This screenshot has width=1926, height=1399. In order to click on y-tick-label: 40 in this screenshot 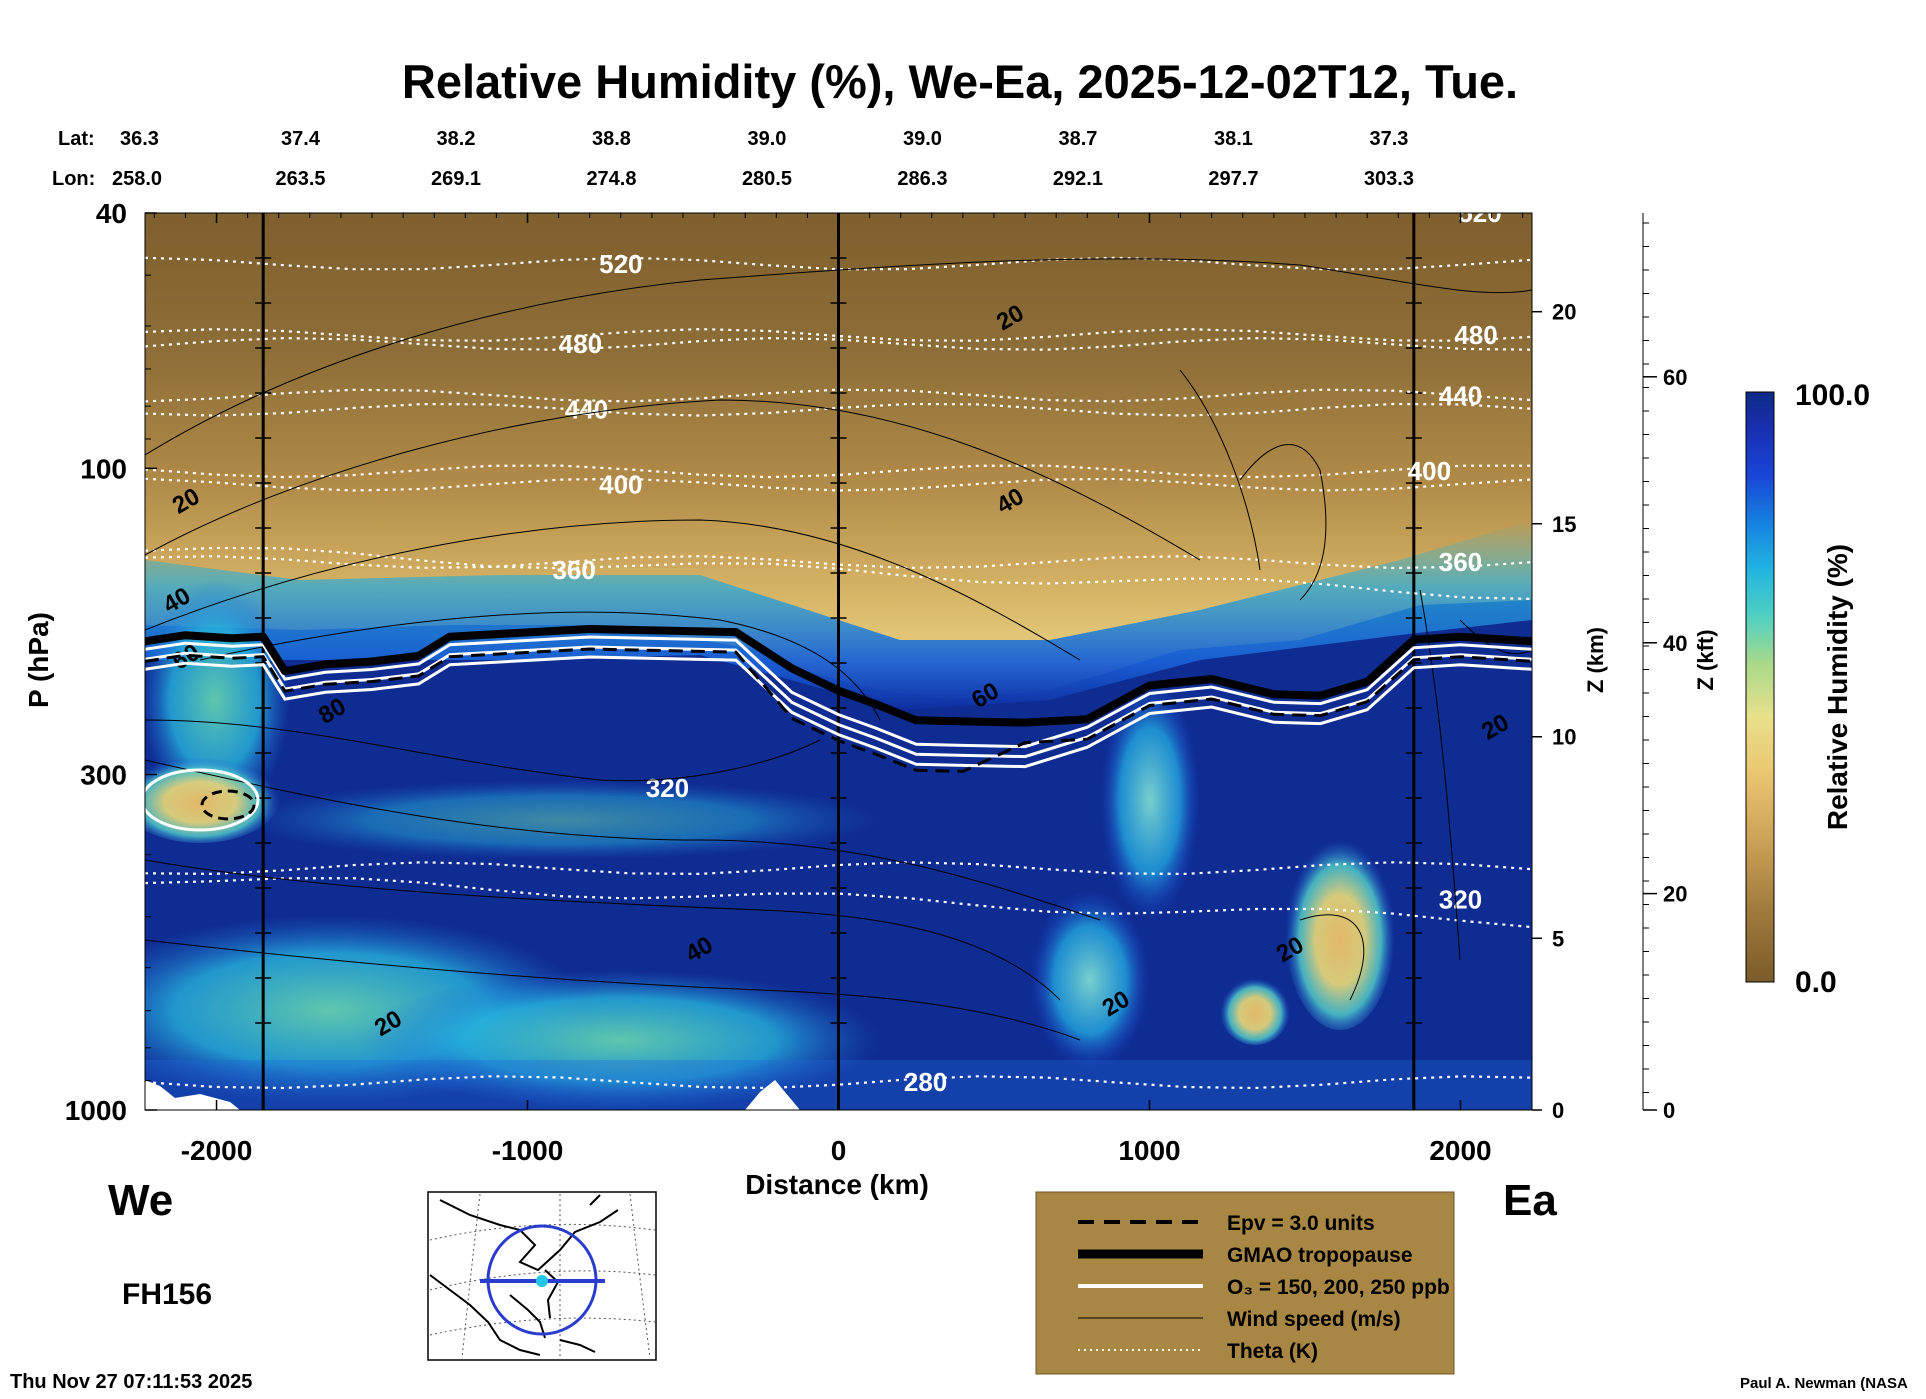, I will do `click(111, 213)`.